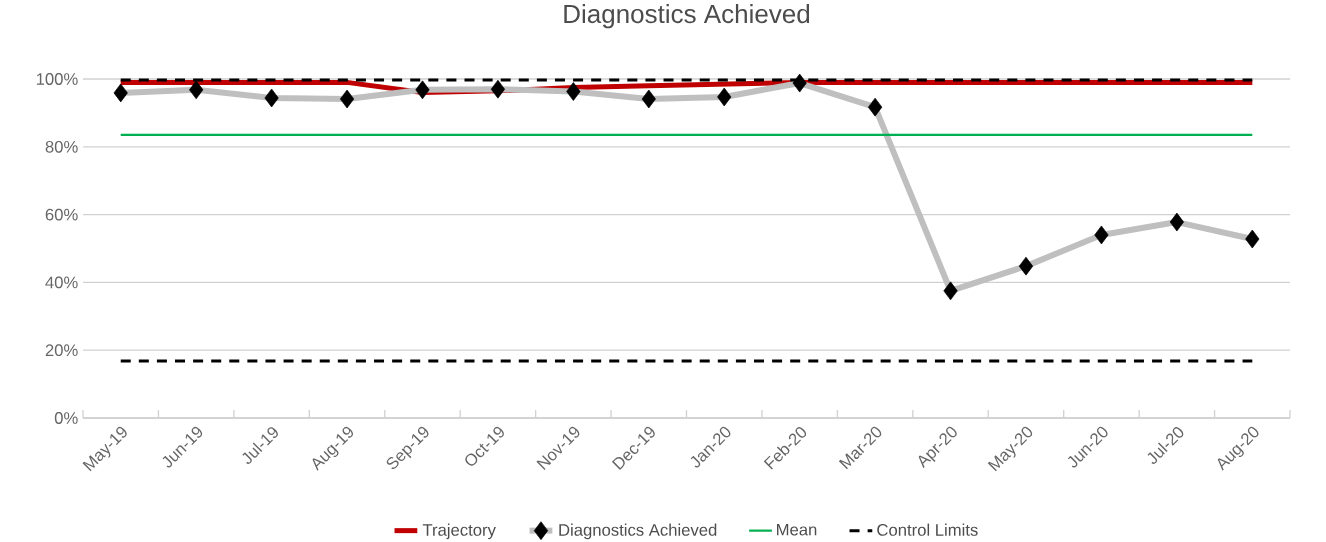 This screenshot has width=1326, height=542. What do you see at coordinates (61, 350) in the screenshot?
I see `y-tick-label: 20%` at bounding box center [61, 350].